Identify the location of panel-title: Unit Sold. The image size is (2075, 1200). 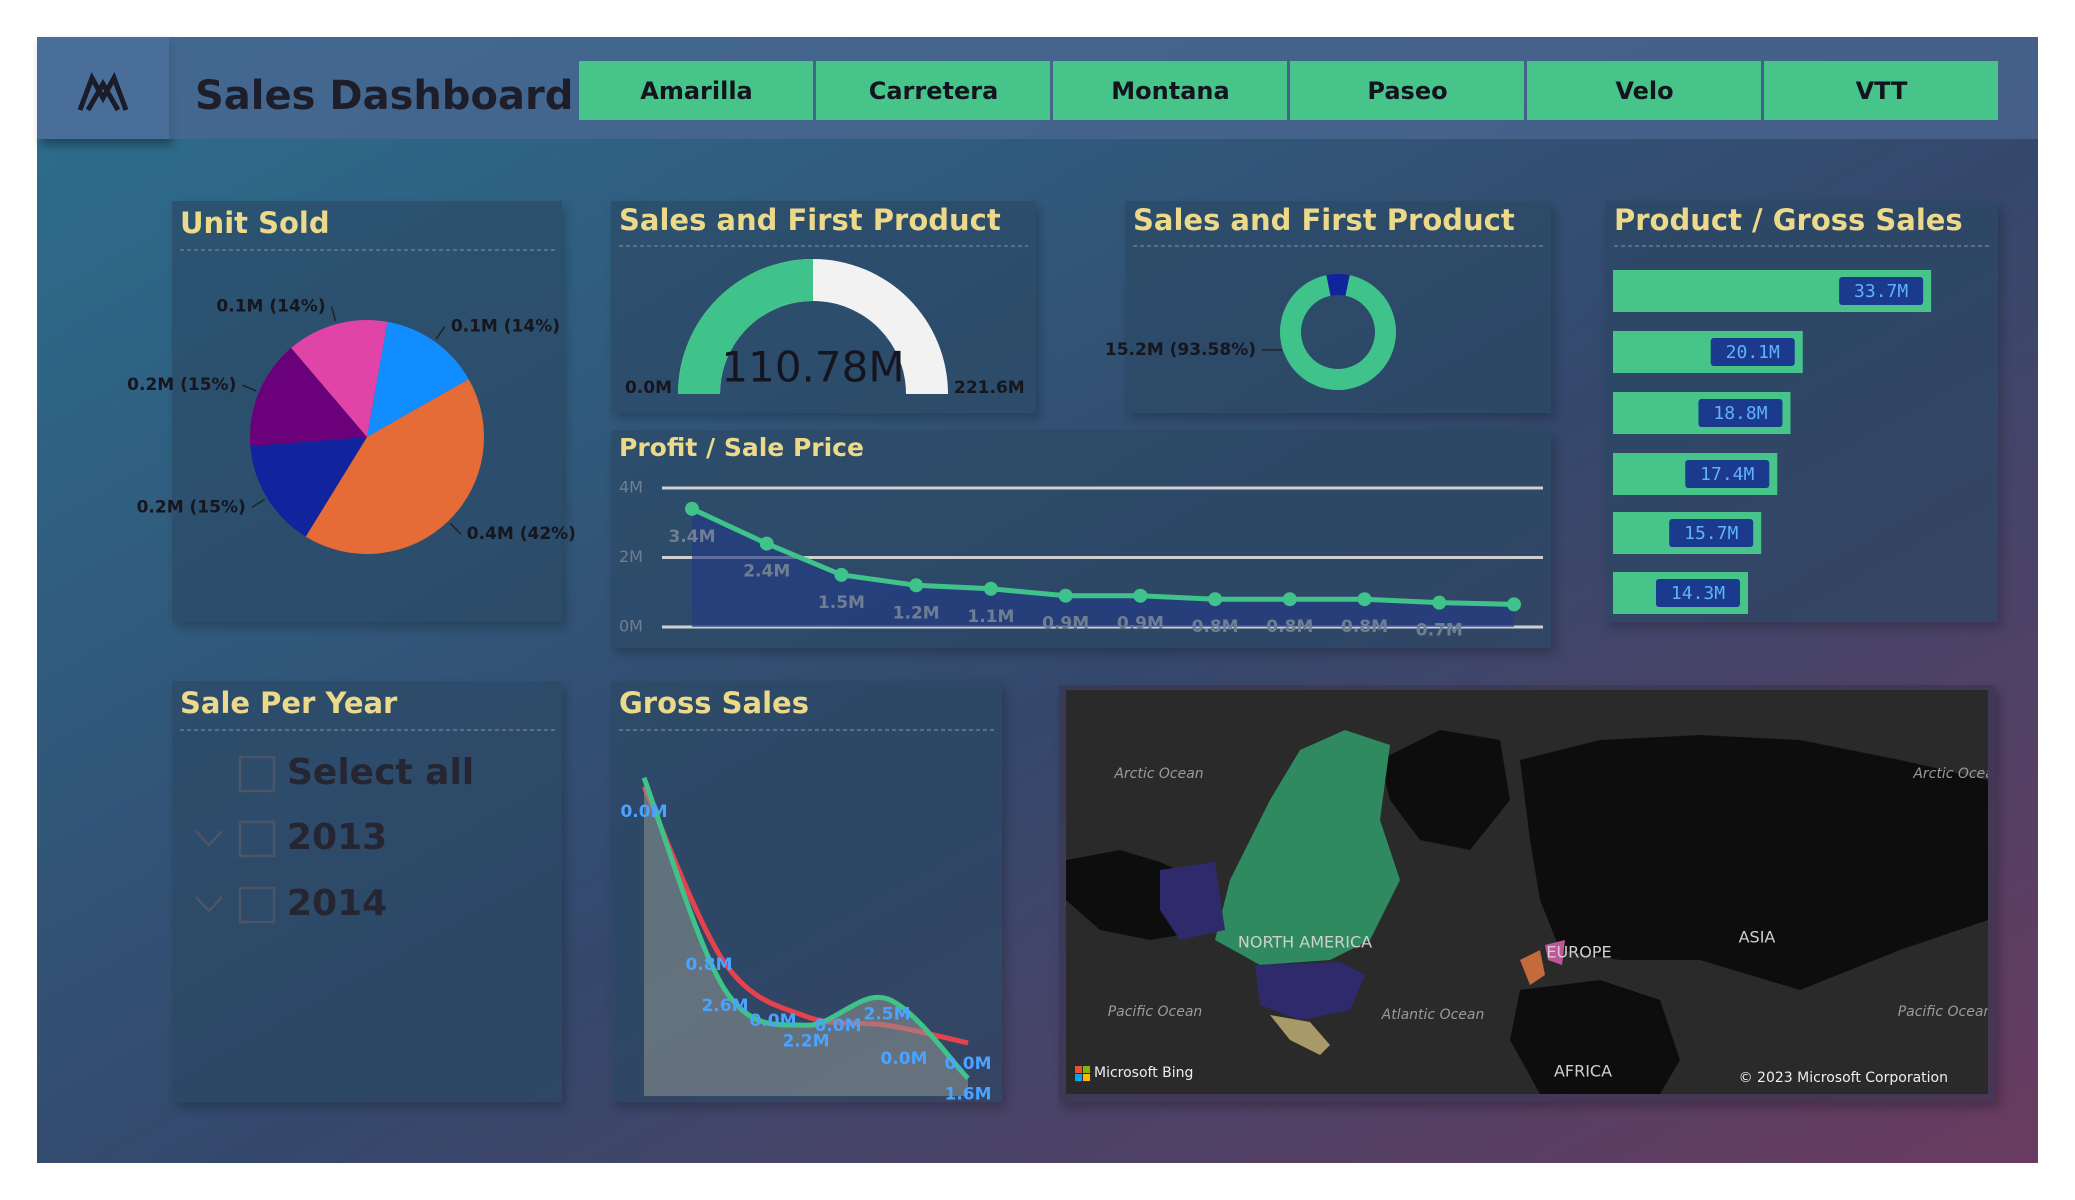
(255, 223).